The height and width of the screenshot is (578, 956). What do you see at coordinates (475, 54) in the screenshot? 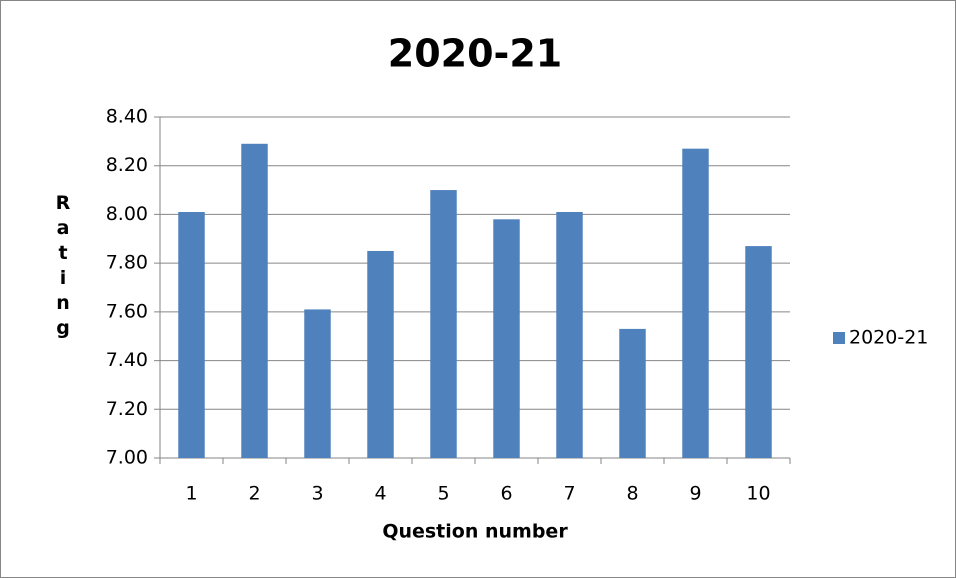
I see `chart-title: 2020-21` at bounding box center [475, 54].